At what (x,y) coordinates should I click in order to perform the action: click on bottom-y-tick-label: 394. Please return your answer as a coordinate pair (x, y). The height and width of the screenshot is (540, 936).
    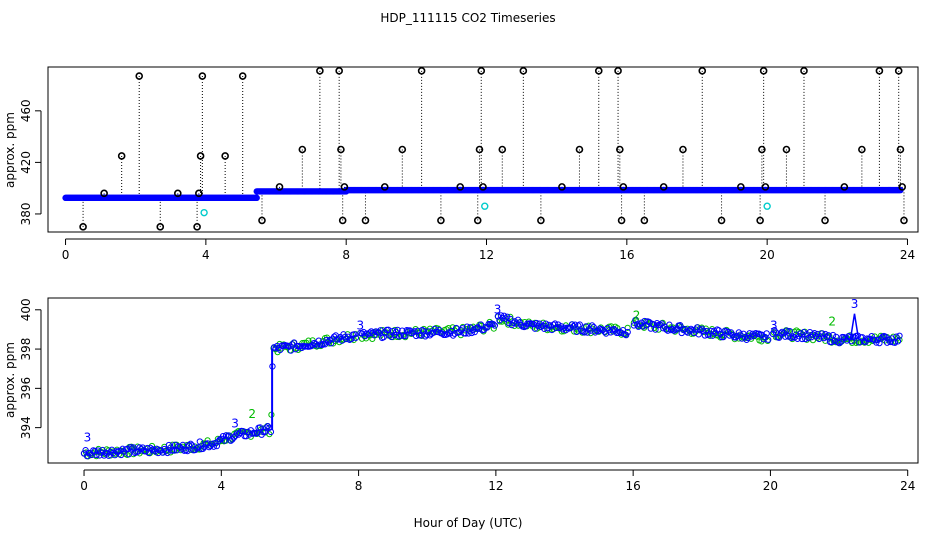
    Looking at the image, I should click on (26, 427).